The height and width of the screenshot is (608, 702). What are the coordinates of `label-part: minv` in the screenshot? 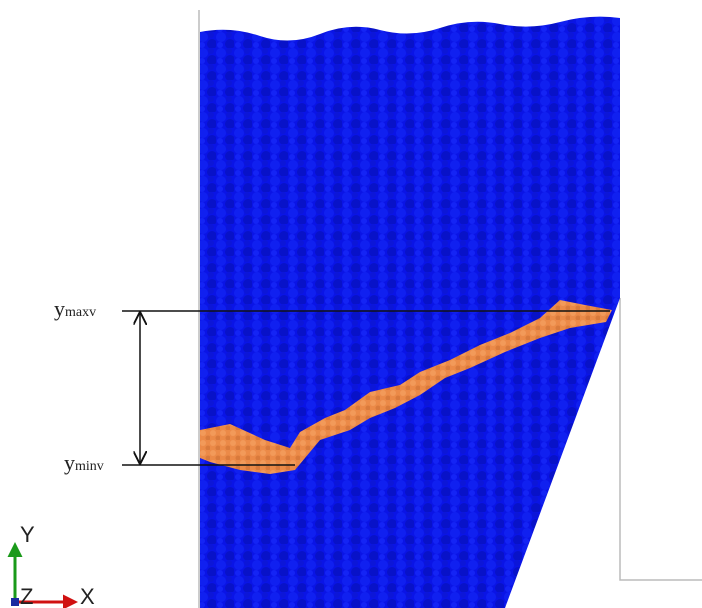 It's located at (89, 466).